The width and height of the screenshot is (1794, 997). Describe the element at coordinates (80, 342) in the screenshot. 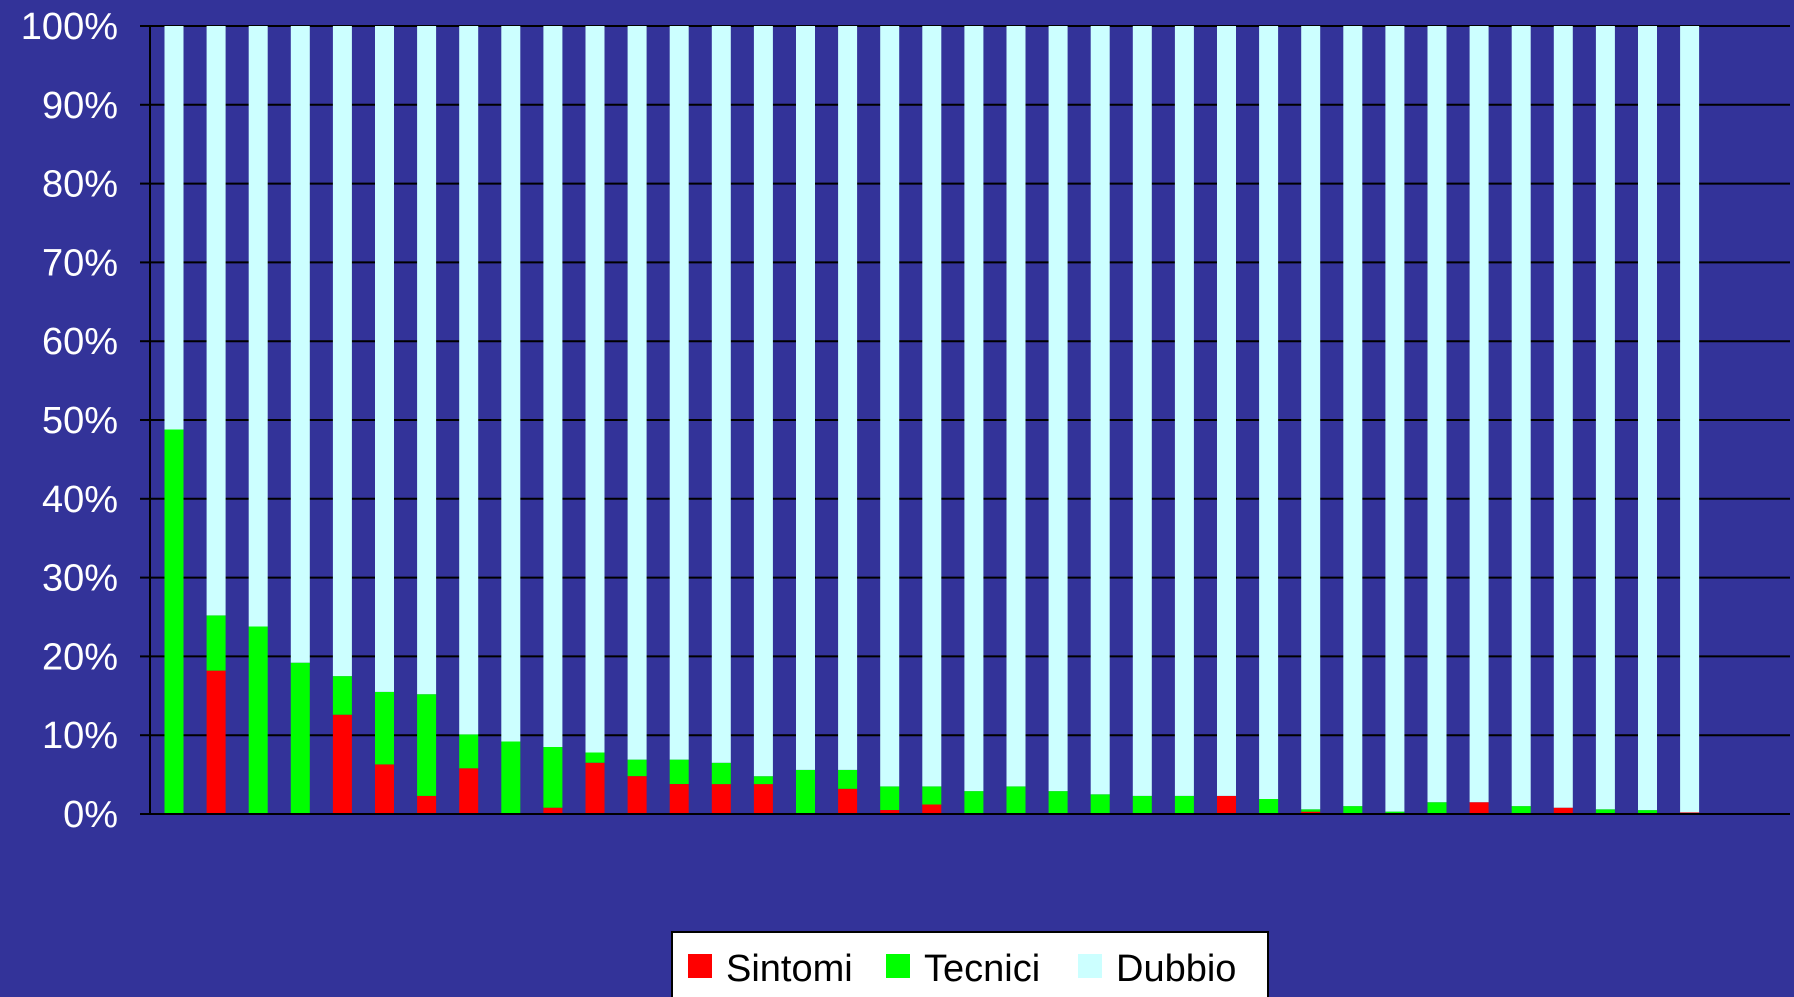

I see `y-tick-label: 60%` at that location.